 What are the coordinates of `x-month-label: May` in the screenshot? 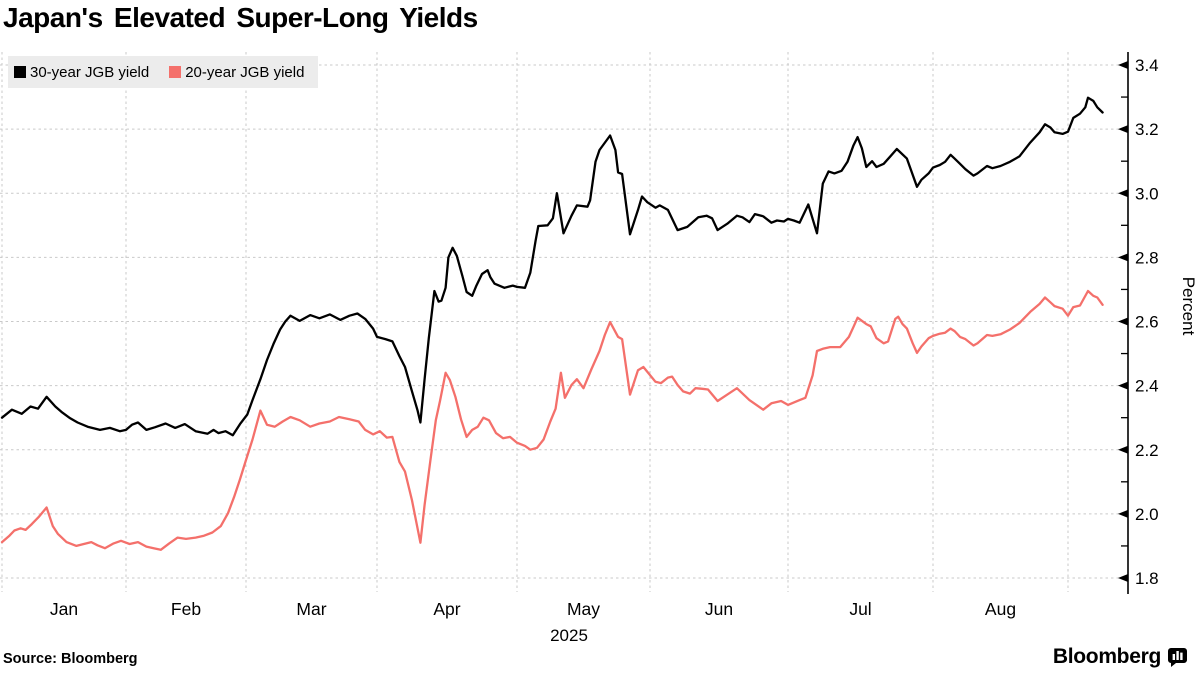 It's located at (583, 609).